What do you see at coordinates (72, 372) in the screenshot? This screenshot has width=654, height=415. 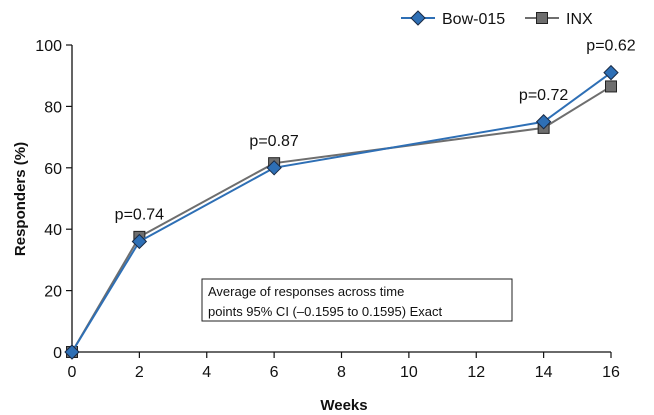 I see `x-tick-label: 0` at bounding box center [72, 372].